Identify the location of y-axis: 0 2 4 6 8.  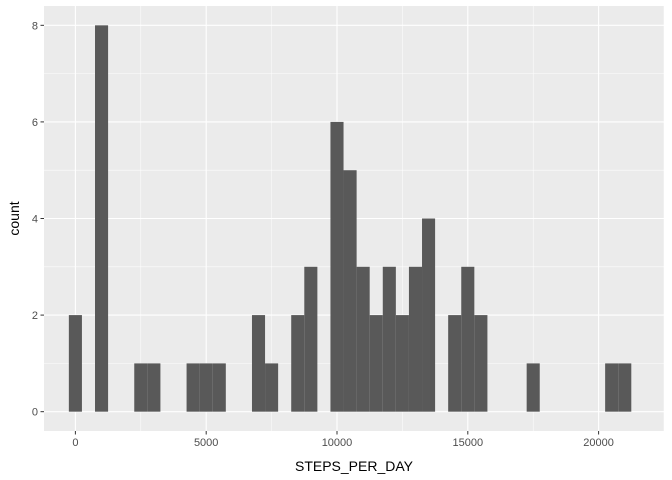
(38, 219).